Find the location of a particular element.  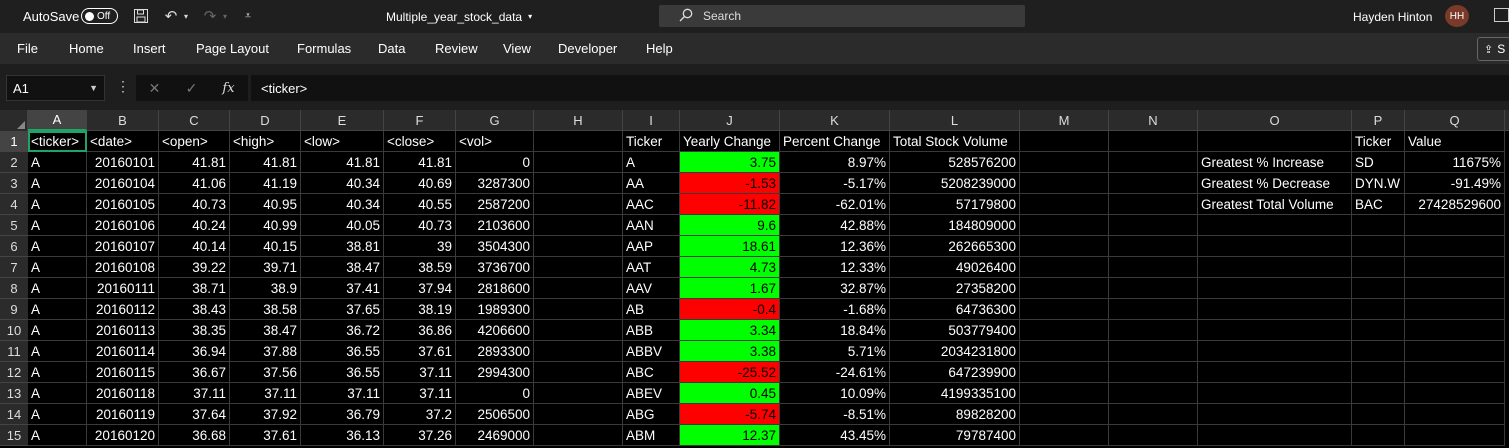

cell-h13 is located at coordinates (578, 393).